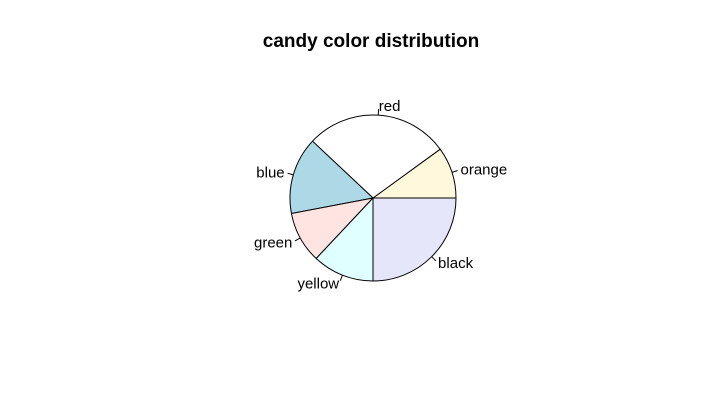 The height and width of the screenshot is (417, 707). What do you see at coordinates (341, 277) in the screenshot?
I see `pie-leader-yellow` at bounding box center [341, 277].